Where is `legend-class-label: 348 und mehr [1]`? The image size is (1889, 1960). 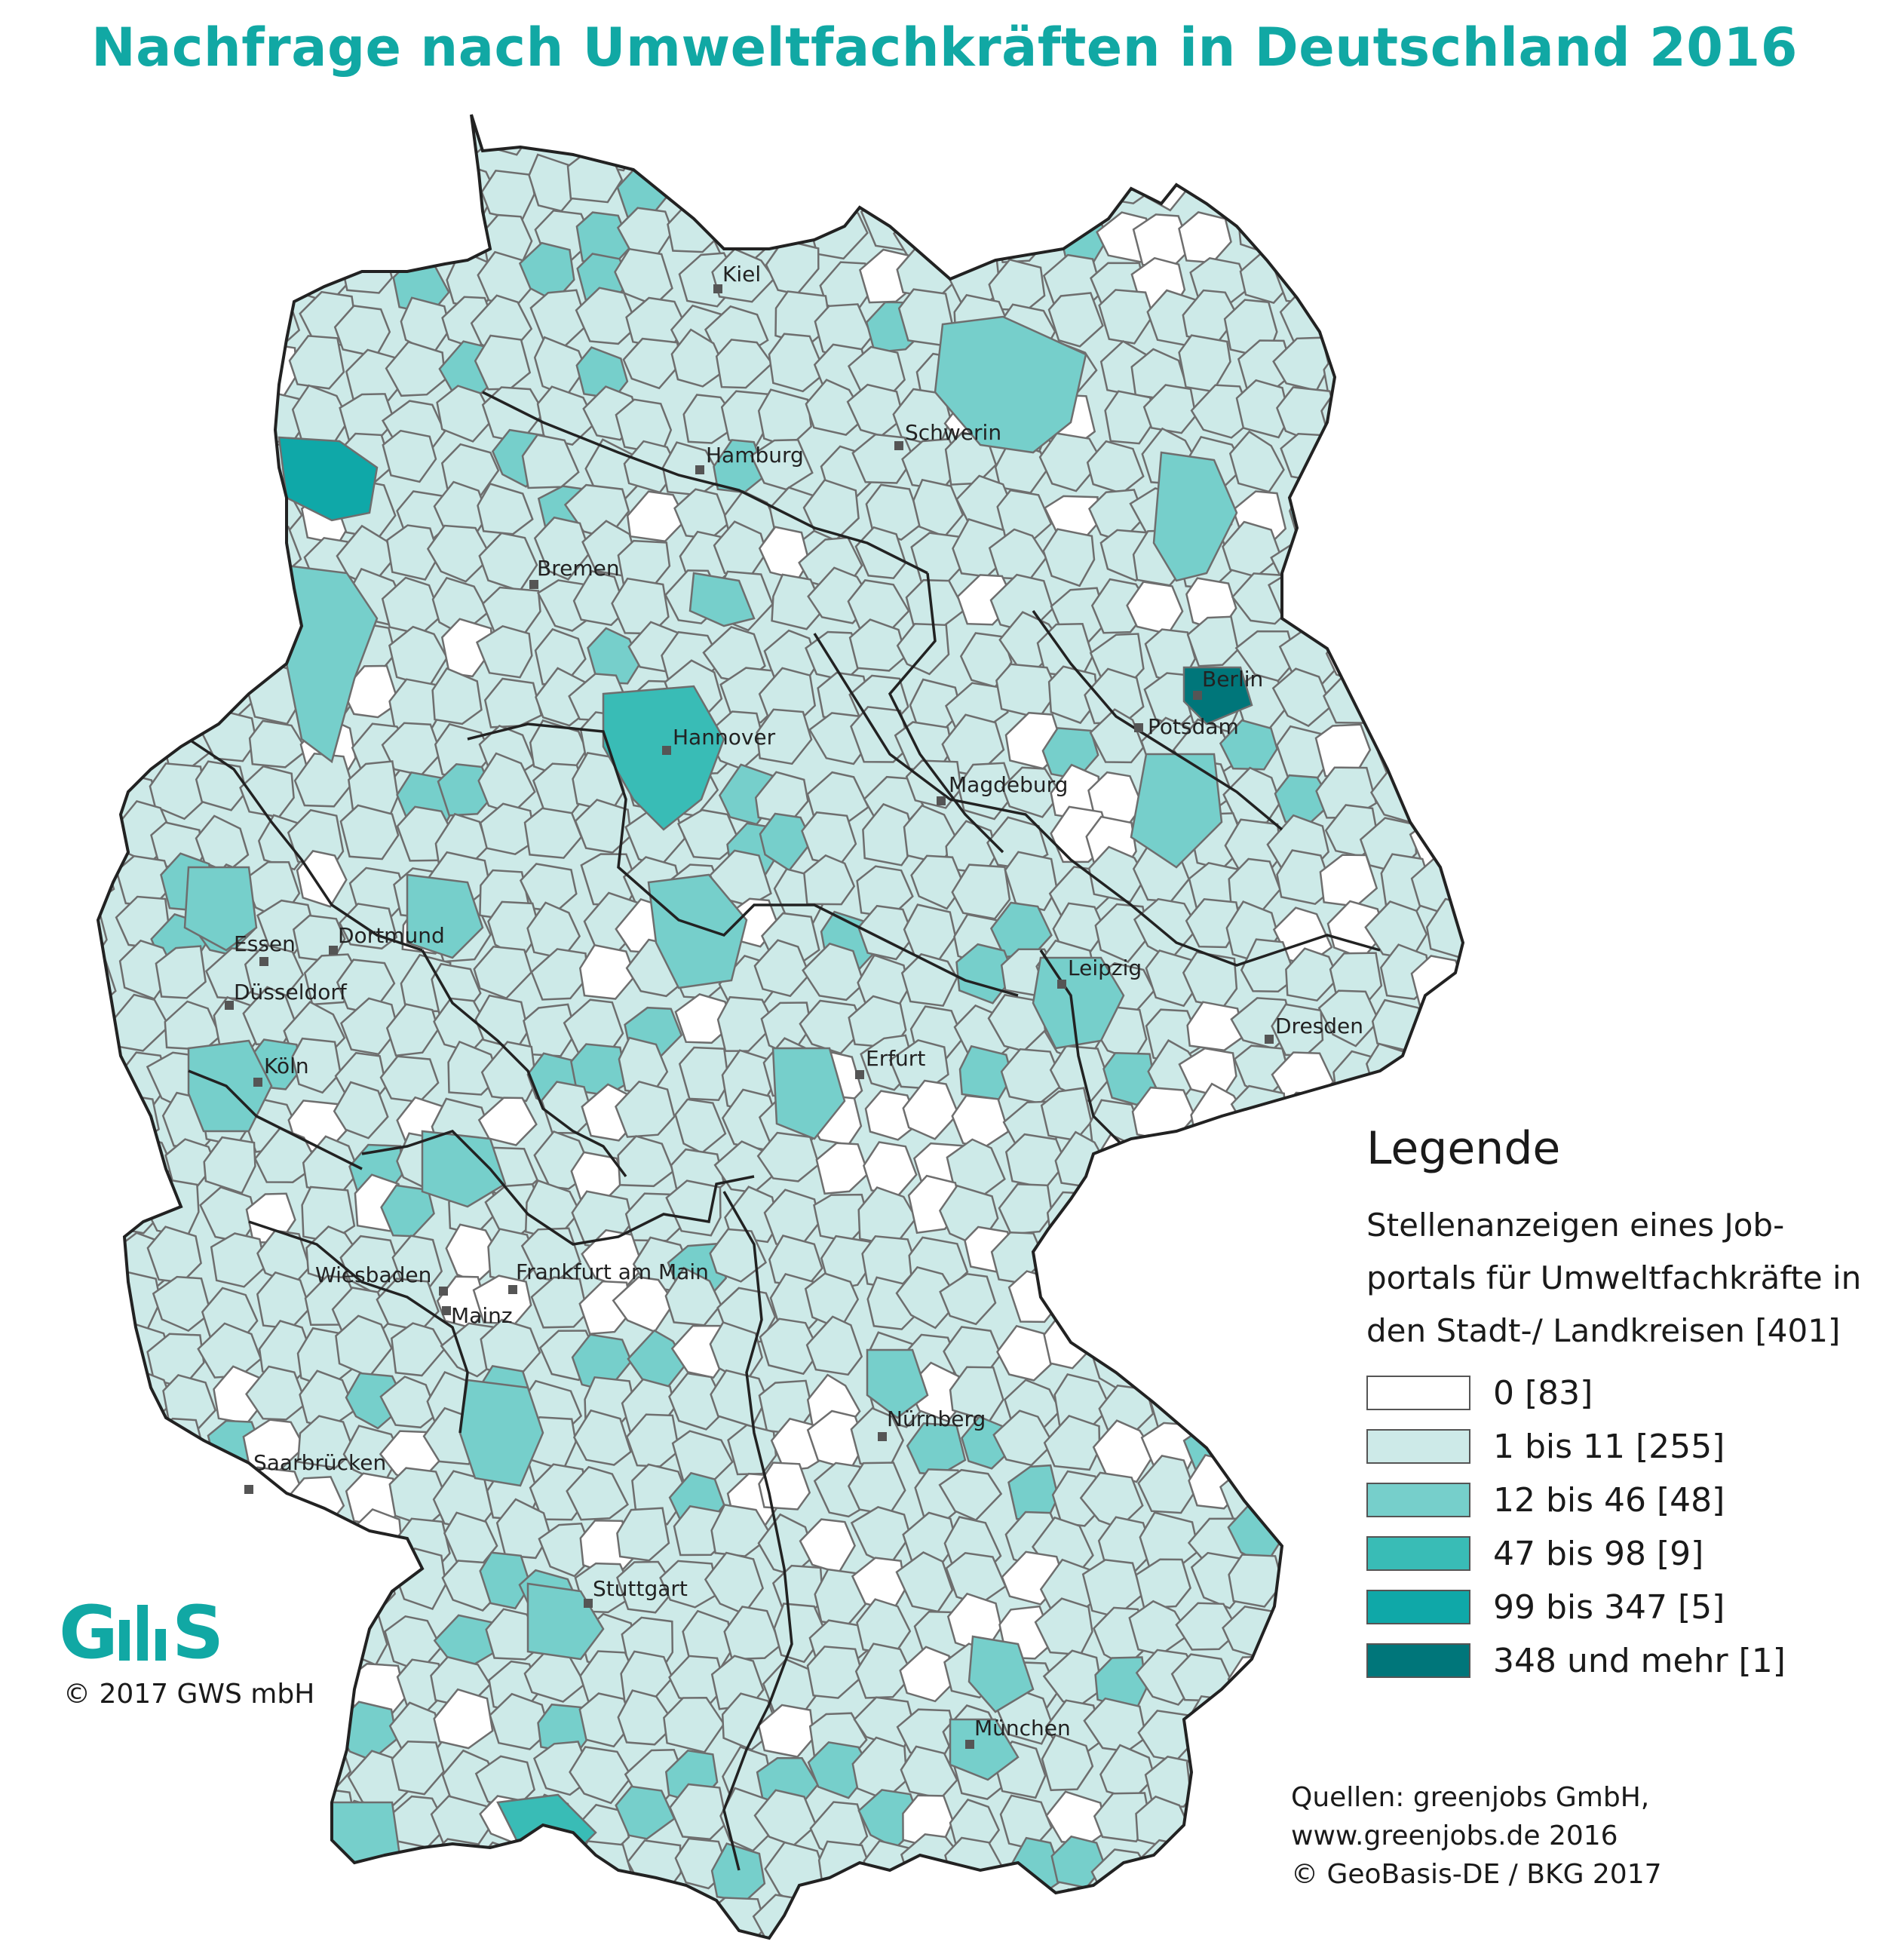 legend-class-label: 348 und mehr [1] is located at coordinates (1639, 1660).